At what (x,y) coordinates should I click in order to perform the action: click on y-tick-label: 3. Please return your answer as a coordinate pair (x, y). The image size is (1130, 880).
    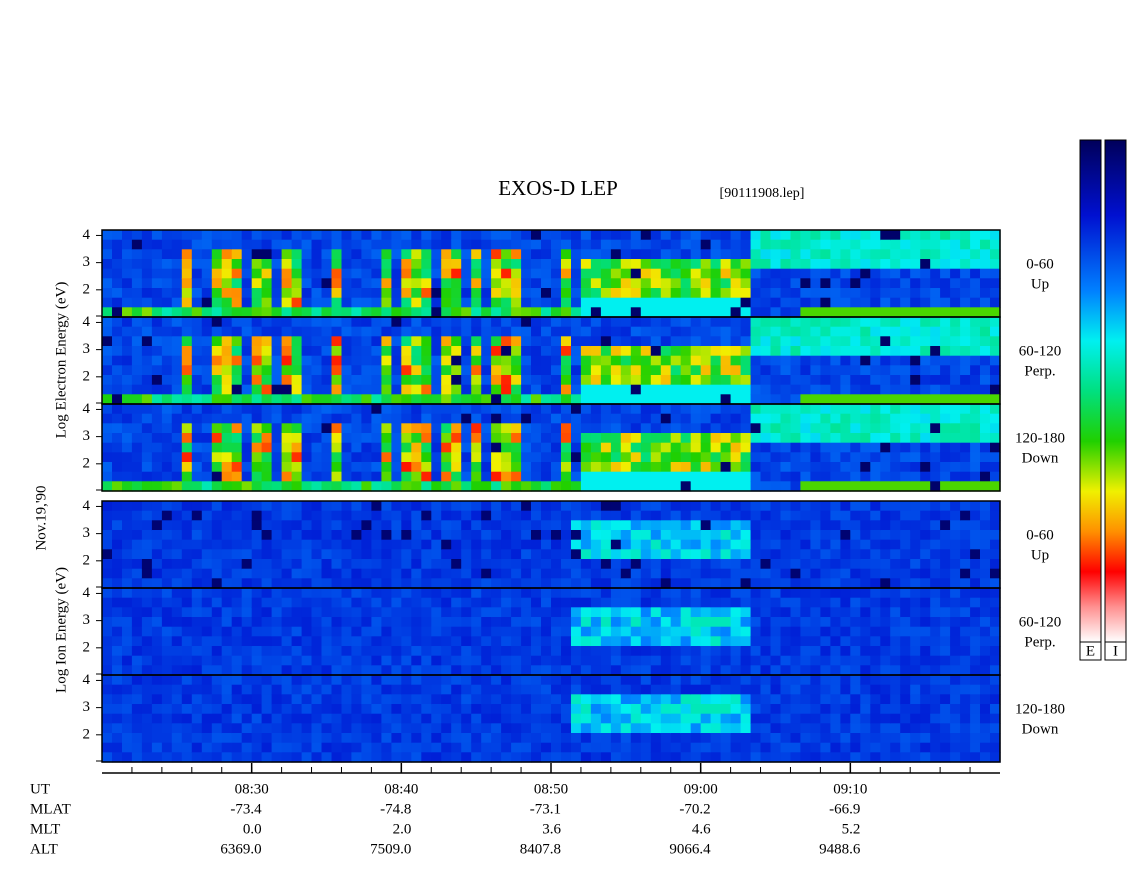
    Looking at the image, I should click on (87, 436).